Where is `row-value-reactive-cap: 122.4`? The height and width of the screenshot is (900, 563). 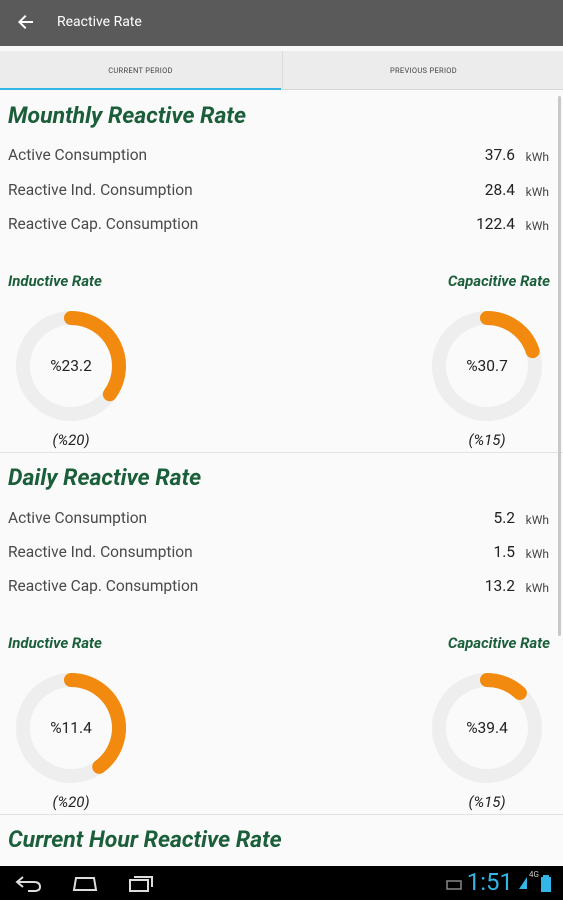
row-value-reactive-cap: 122.4 is located at coordinates (495, 224).